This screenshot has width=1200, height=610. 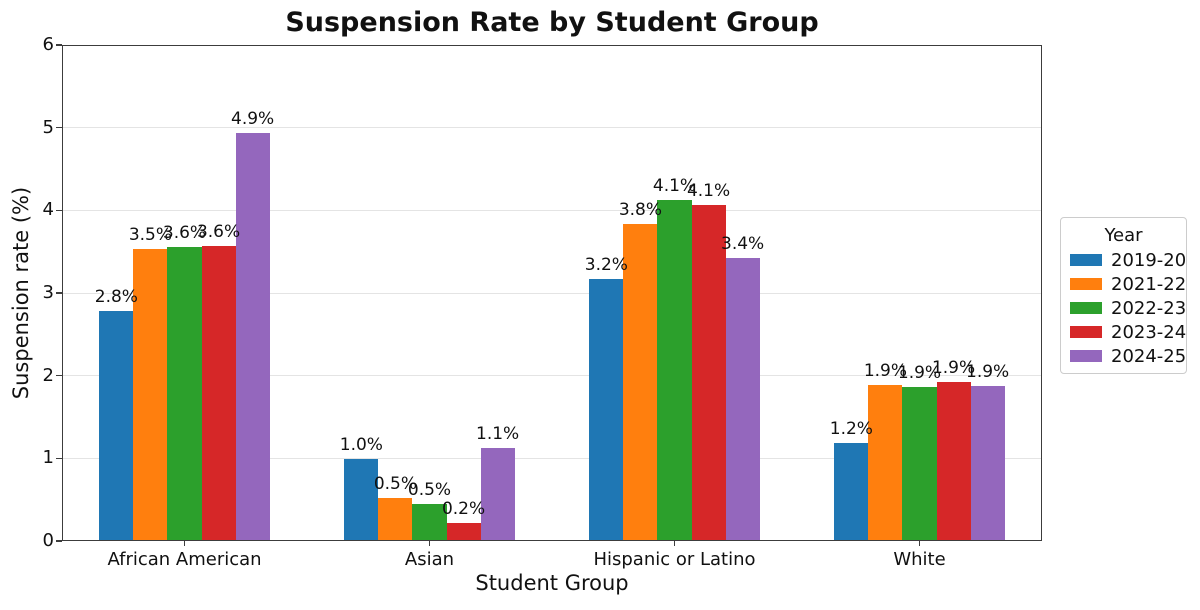 What do you see at coordinates (184, 559) in the screenshot?
I see `x-tick-label: African American` at bounding box center [184, 559].